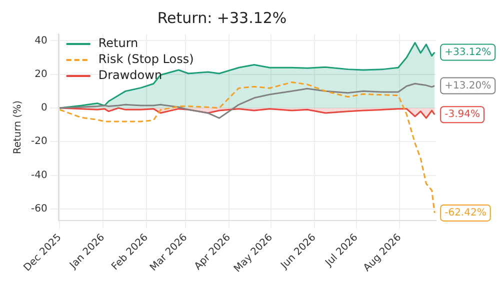 The height and width of the screenshot is (286, 500). I want to click on y-tick-label: 40, so click(41, 40).